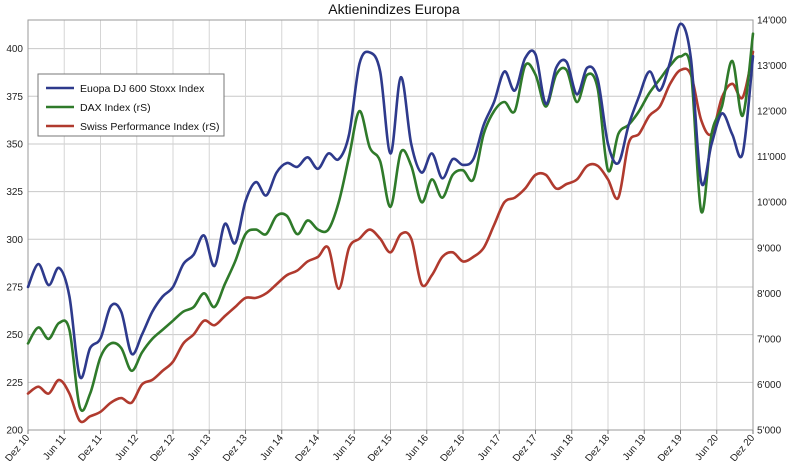 The height and width of the screenshot is (461, 789). Describe the element at coordinates (772, 66) in the screenshot. I see `y-right-tick-label: 13'000` at that location.